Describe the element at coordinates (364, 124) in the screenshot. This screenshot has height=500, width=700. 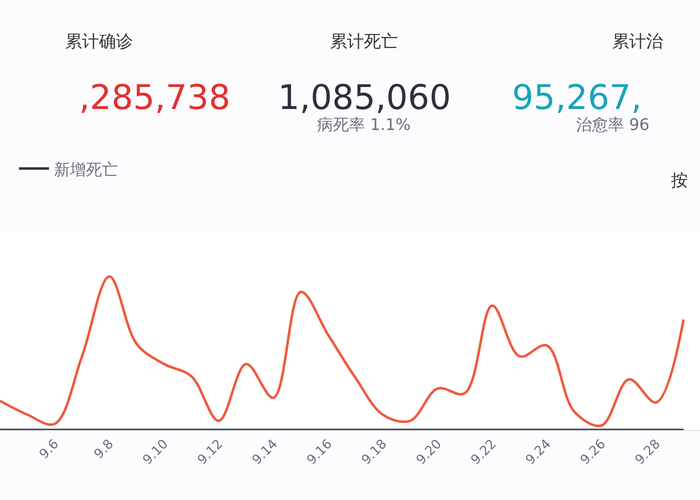
I see `text: 病死率 1.1%` at that location.